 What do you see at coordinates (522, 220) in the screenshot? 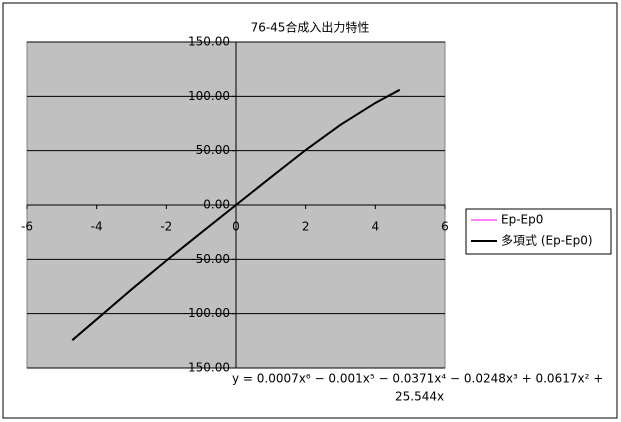
I see `legend-label: Ep-Ep0` at bounding box center [522, 220].